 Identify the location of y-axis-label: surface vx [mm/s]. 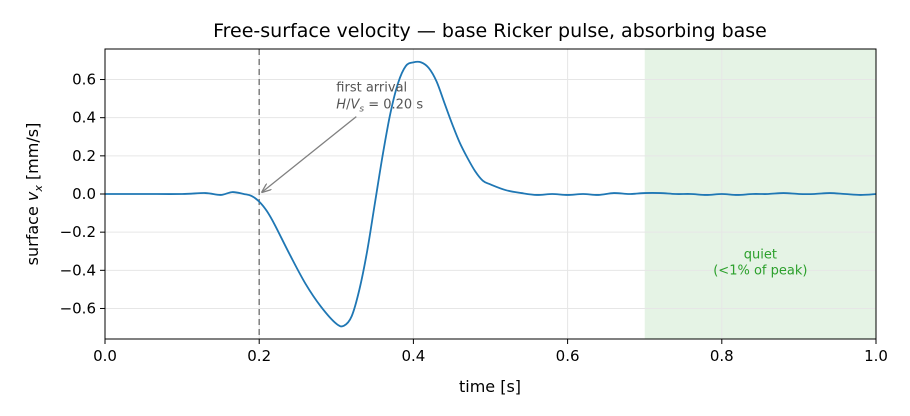
(34, 194).